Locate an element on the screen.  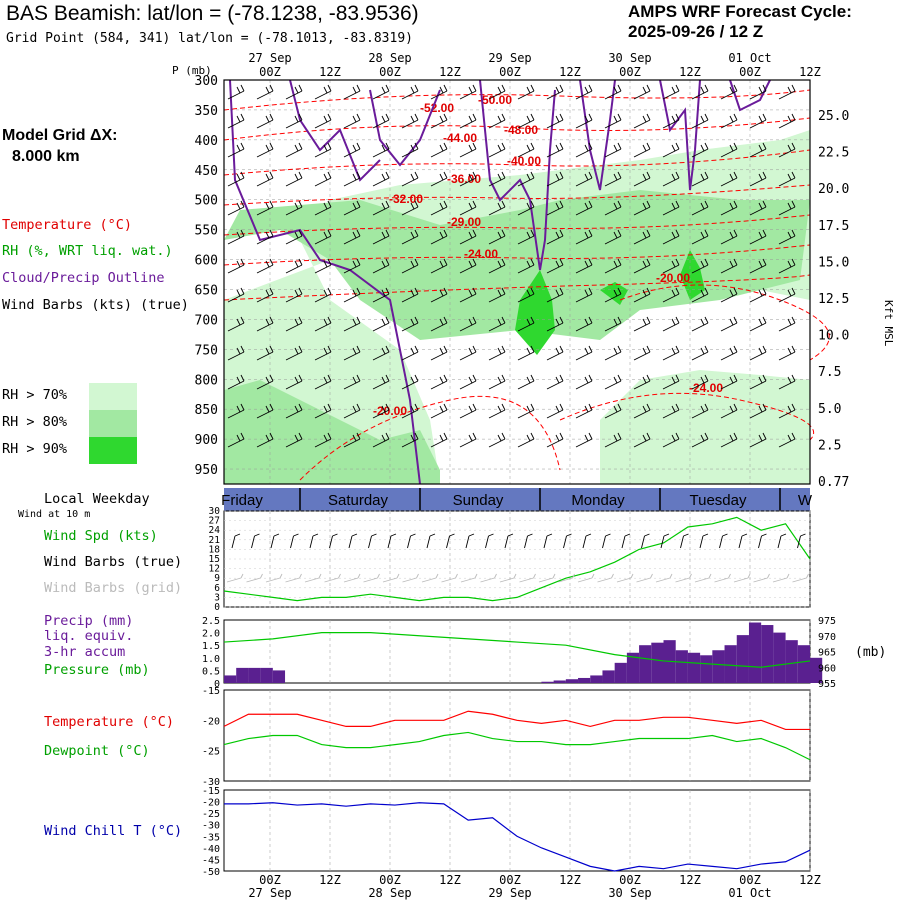
weekday-label: Monday is located at coordinates (598, 500).